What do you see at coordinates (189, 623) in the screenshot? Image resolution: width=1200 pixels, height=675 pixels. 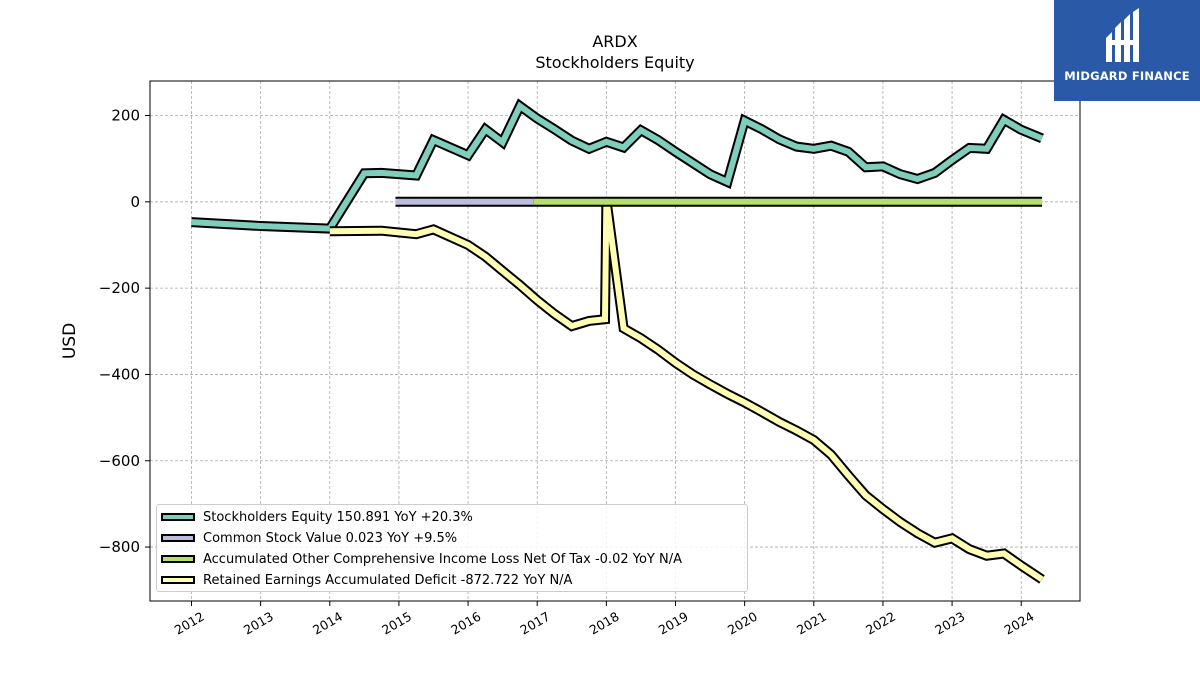 I see `x-tick-label: 2012` at bounding box center [189, 623].